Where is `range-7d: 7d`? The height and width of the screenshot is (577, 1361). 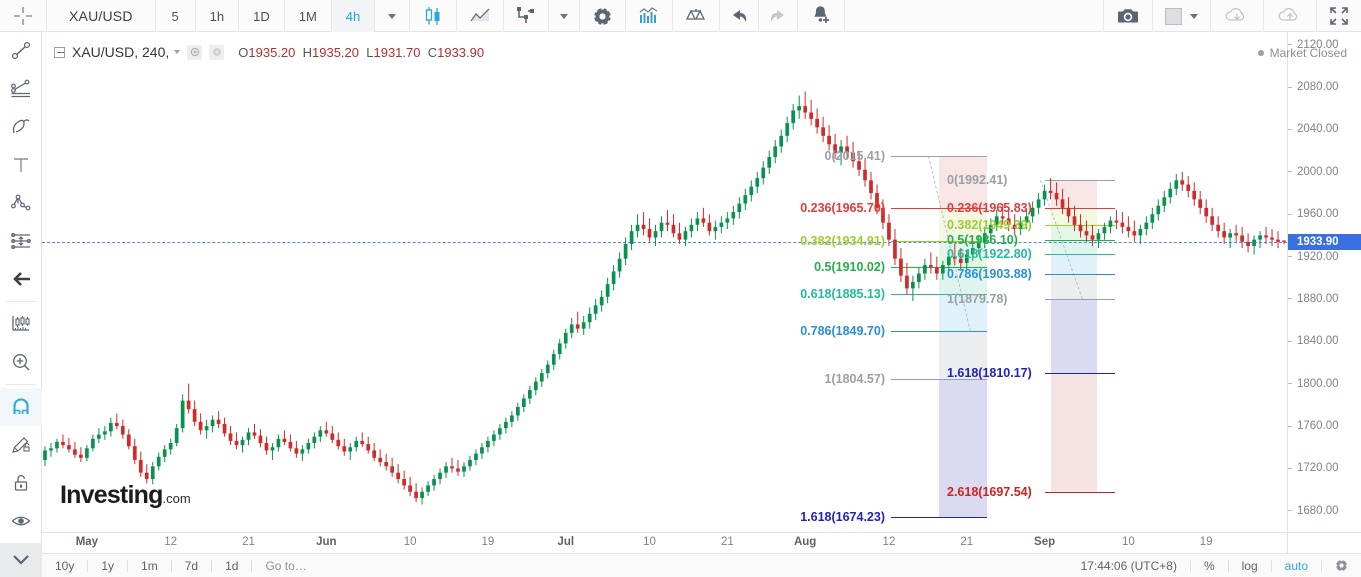
range-7d: 7d is located at coordinates (191, 565).